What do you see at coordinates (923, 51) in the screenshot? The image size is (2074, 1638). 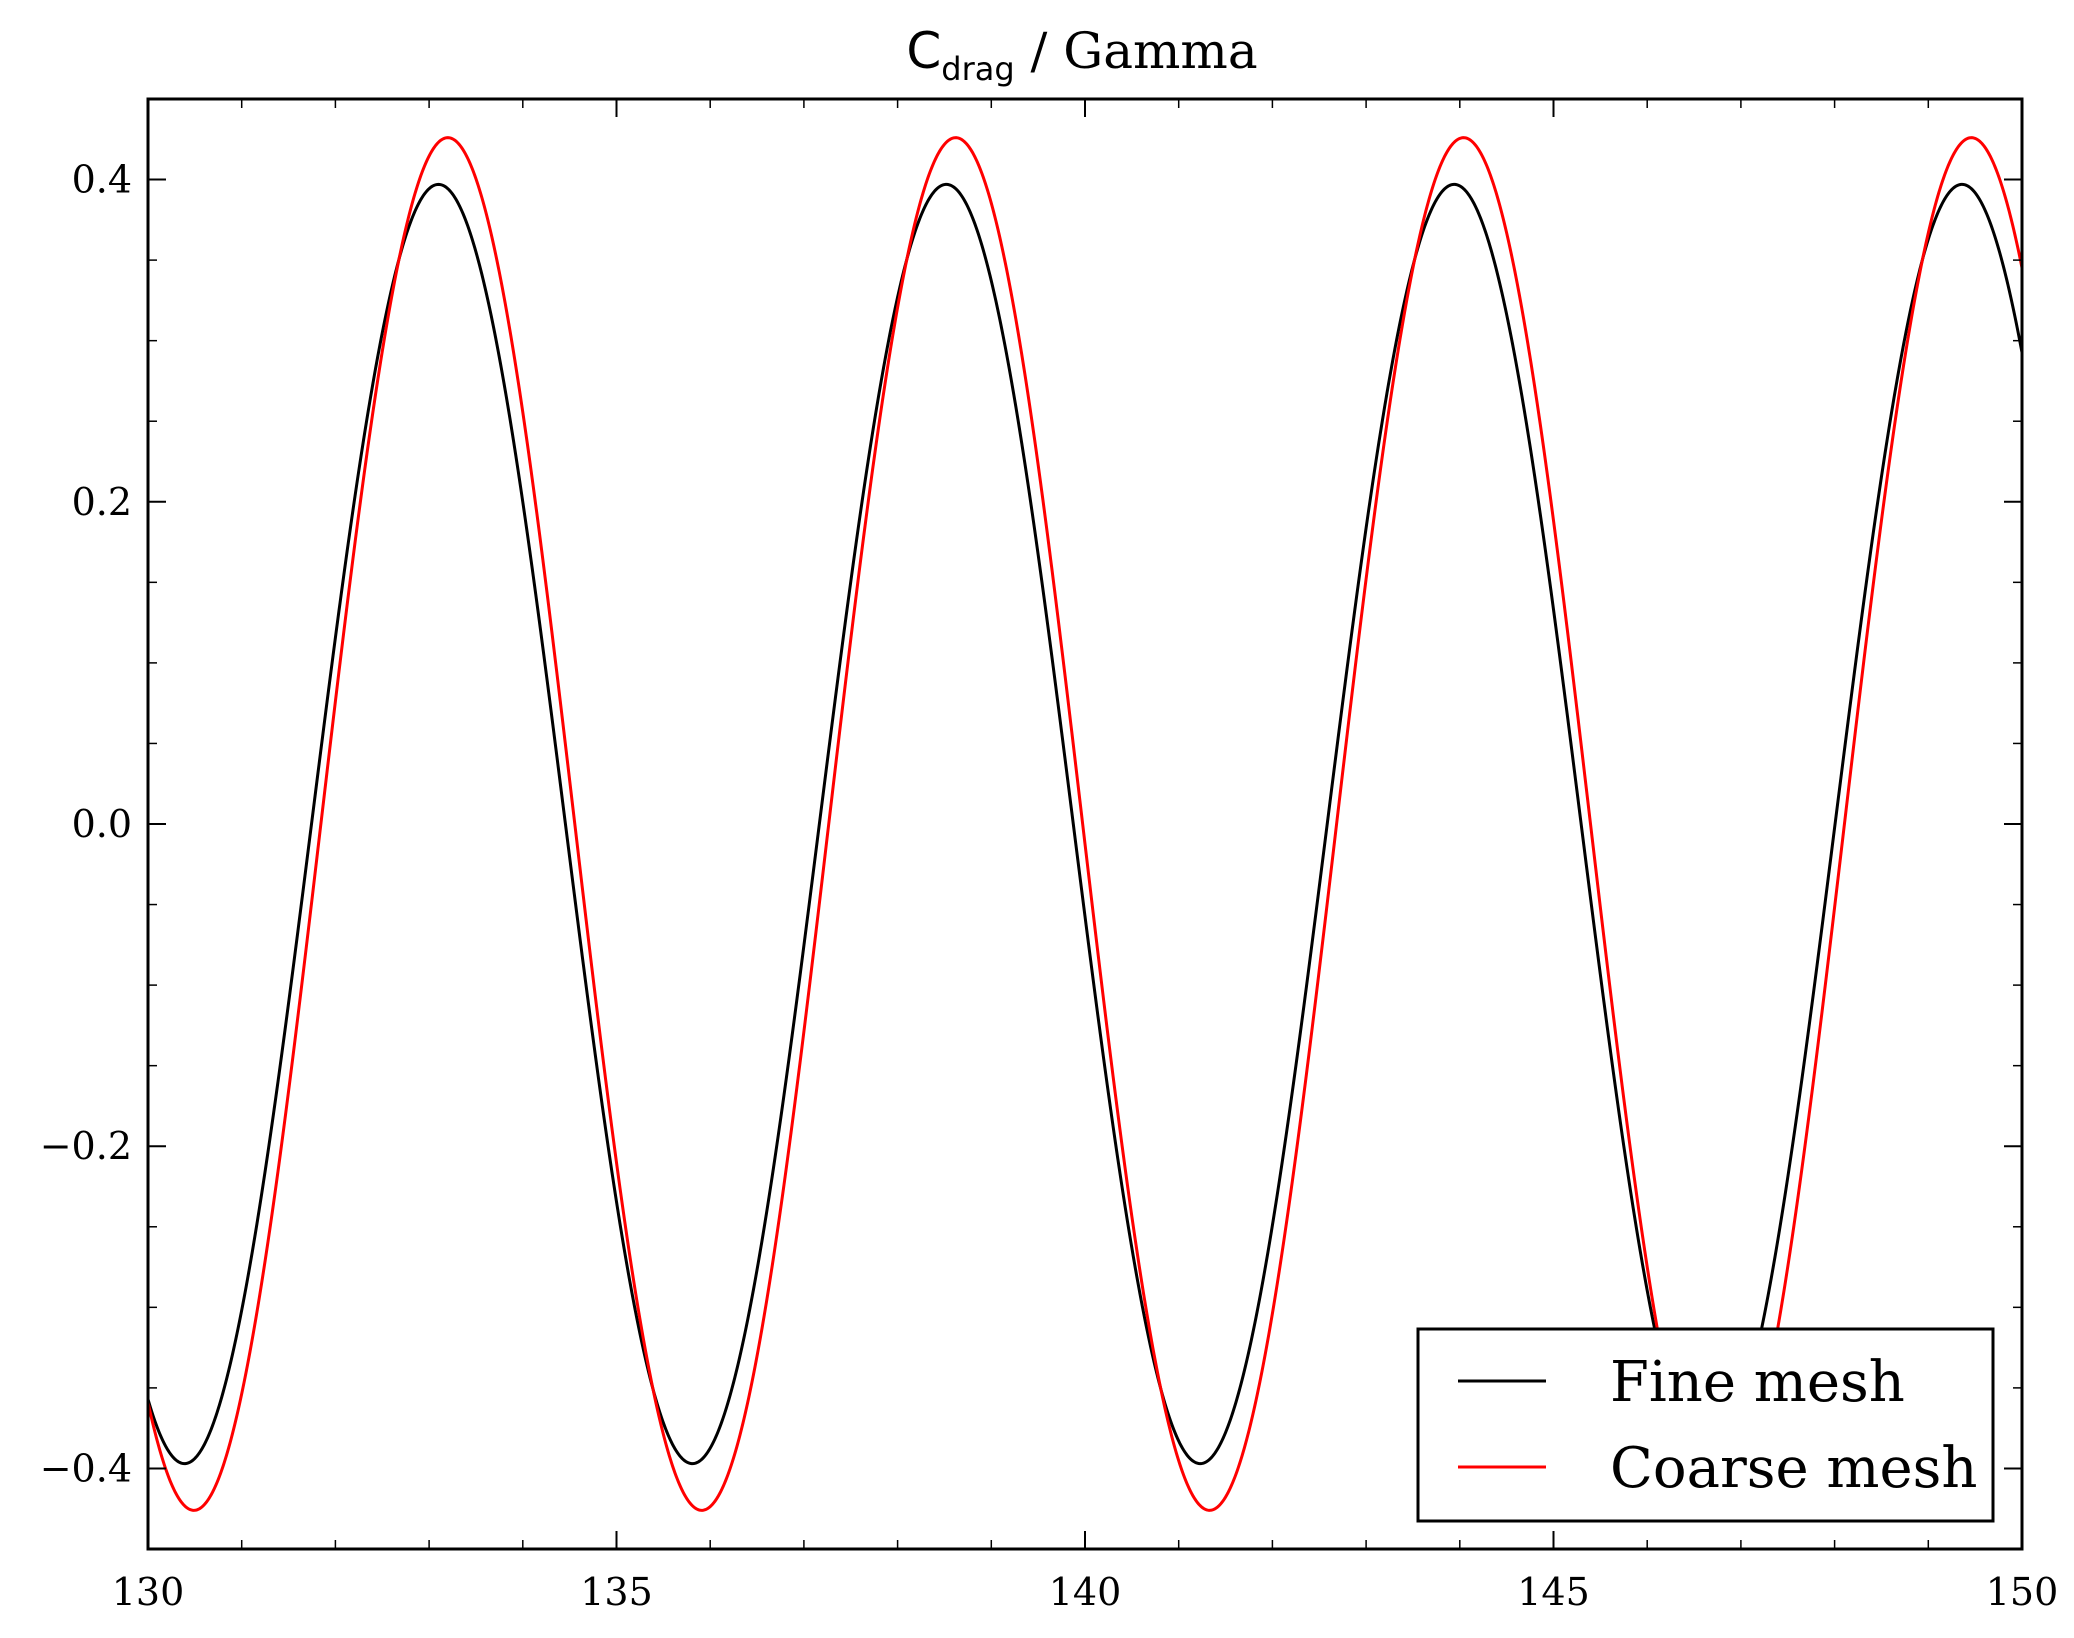 I see `chart-title-symbol: C` at bounding box center [923, 51].